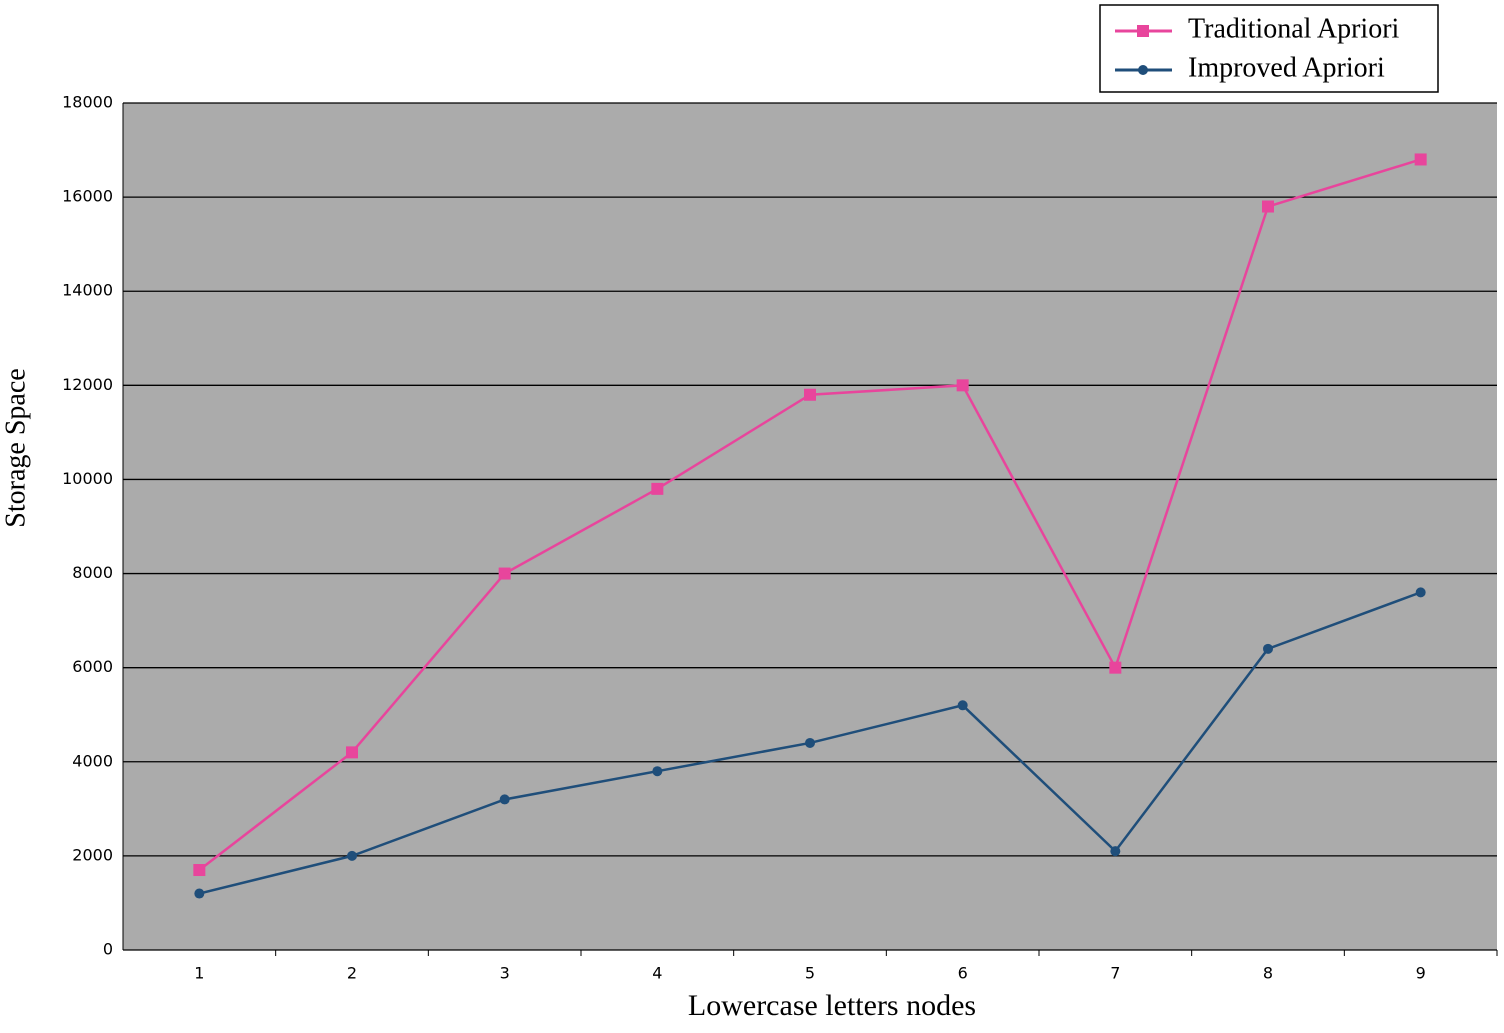 The image size is (1504, 1033). What do you see at coordinates (657, 973) in the screenshot?
I see `x-tick-label: 4` at bounding box center [657, 973].